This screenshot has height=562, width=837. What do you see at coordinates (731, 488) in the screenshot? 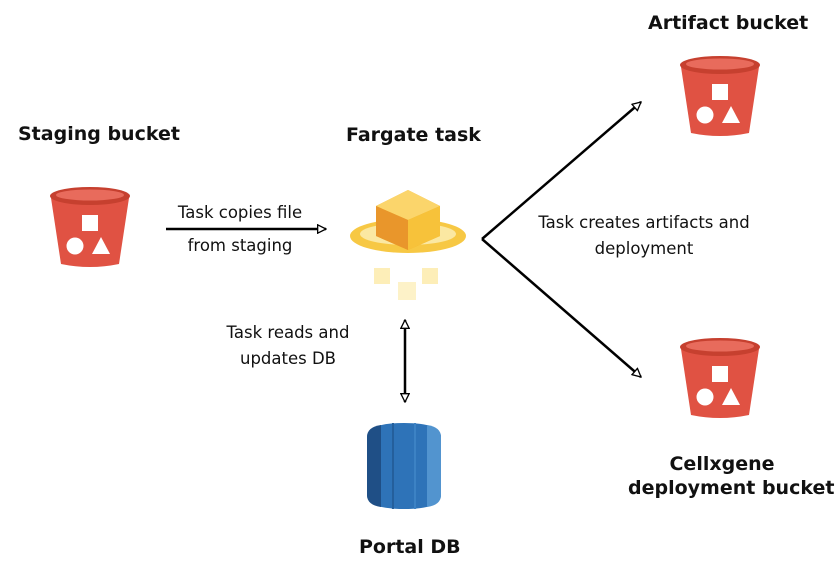
I see `cellxgene-title-line2: deployment bucket` at bounding box center [731, 488].